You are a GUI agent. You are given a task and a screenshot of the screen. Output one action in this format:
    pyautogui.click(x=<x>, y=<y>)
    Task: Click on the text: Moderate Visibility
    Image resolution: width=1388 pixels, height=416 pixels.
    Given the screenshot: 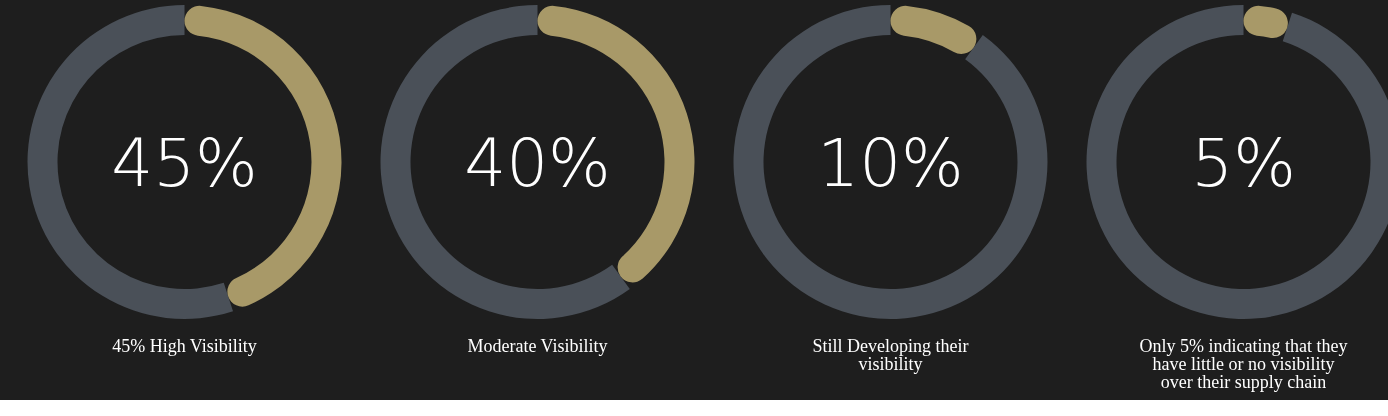 What is the action you would take?
    pyautogui.click(x=537, y=346)
    